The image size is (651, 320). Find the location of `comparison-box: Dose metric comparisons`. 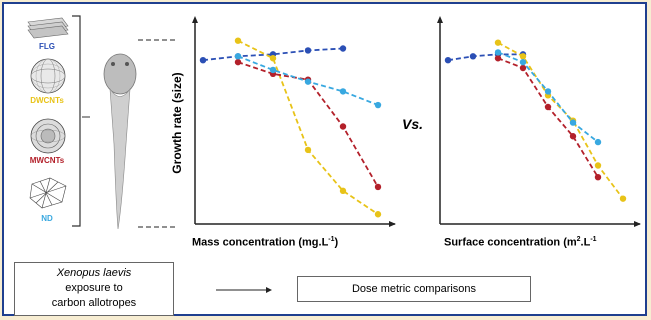

comparison-box: Dose metric comparisons is located at coordinates (414, 289).